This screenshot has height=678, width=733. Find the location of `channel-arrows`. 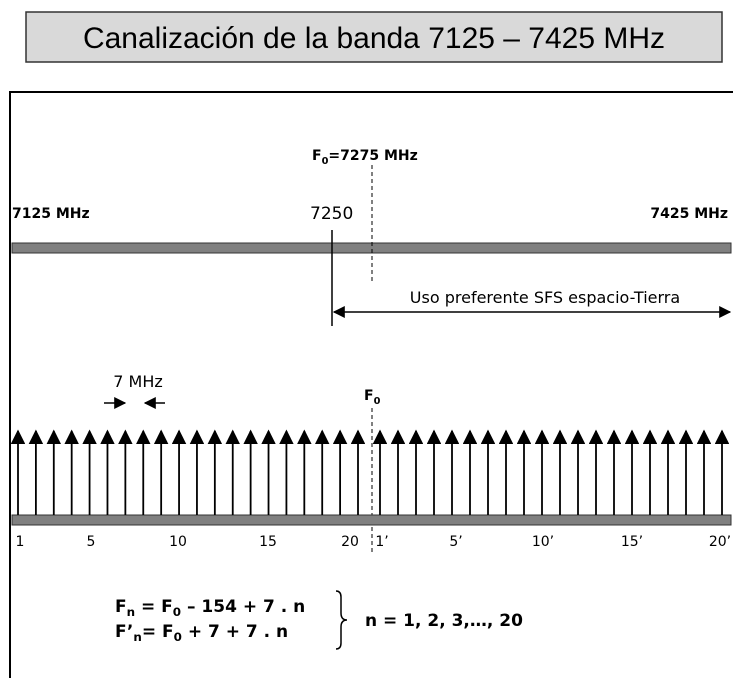

channel-arrows is located at coordinates (370, 472).